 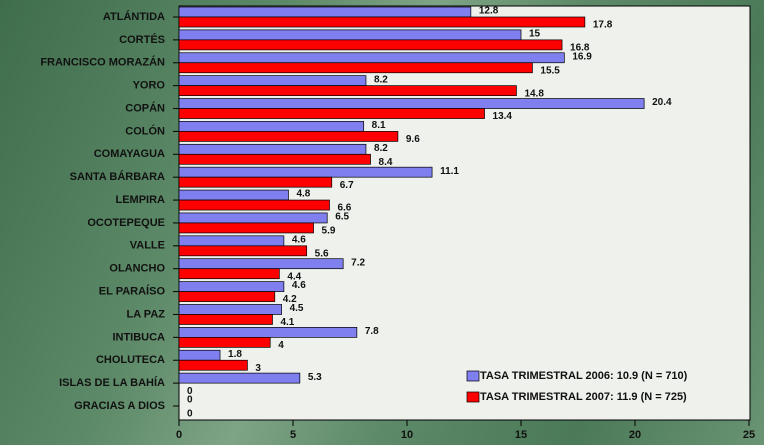 What do you see at coordinates (294, 276) in the screenshot?
I see `value-label: 4.4` at bounding box center [294, 276].